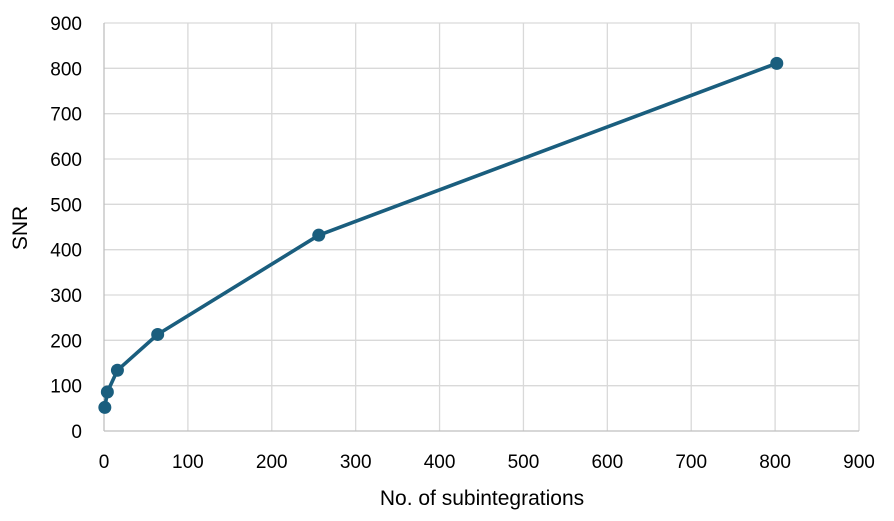  I want to click on x-tick-label: 400, so click(440, 462).